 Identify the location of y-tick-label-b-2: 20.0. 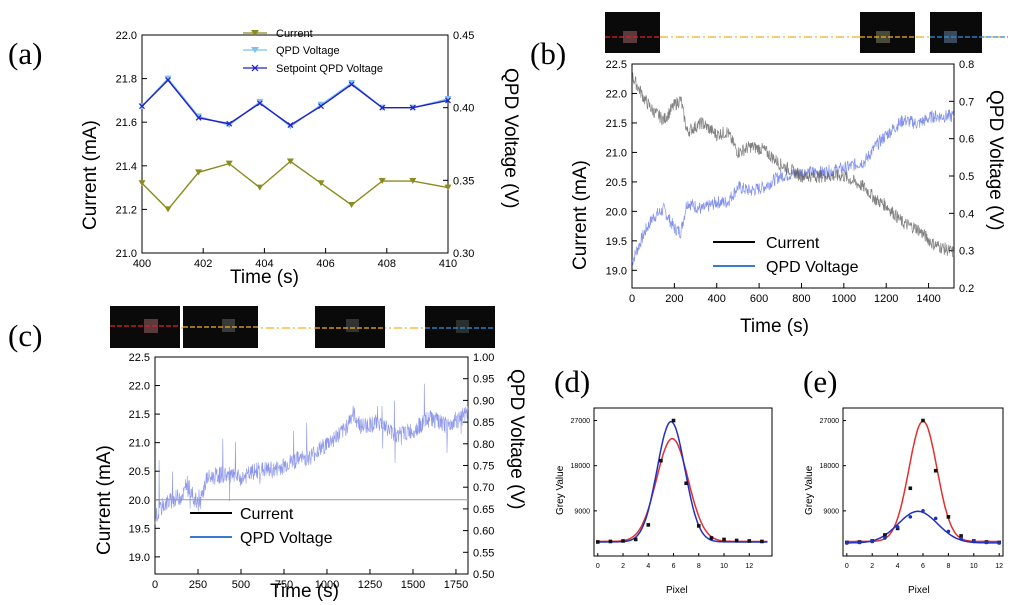
(616, 212).